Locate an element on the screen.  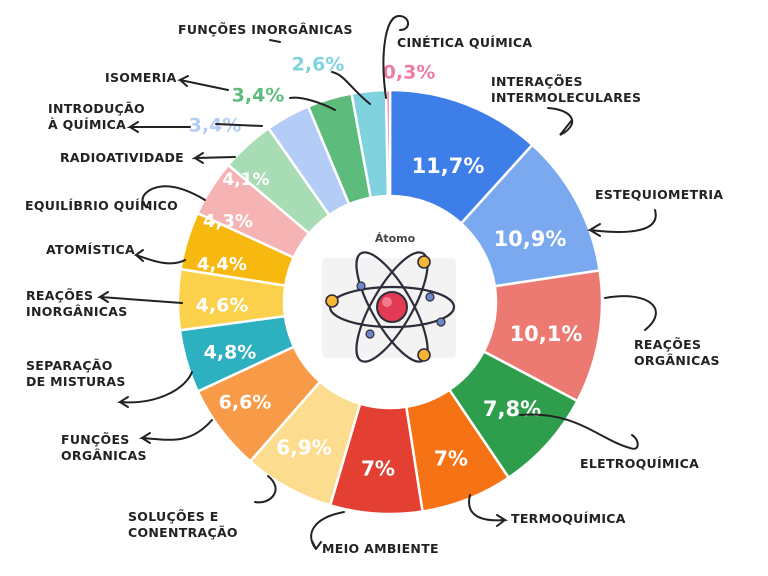
leader-arrow-meio-ambiente is located at coordinates (327, 530).